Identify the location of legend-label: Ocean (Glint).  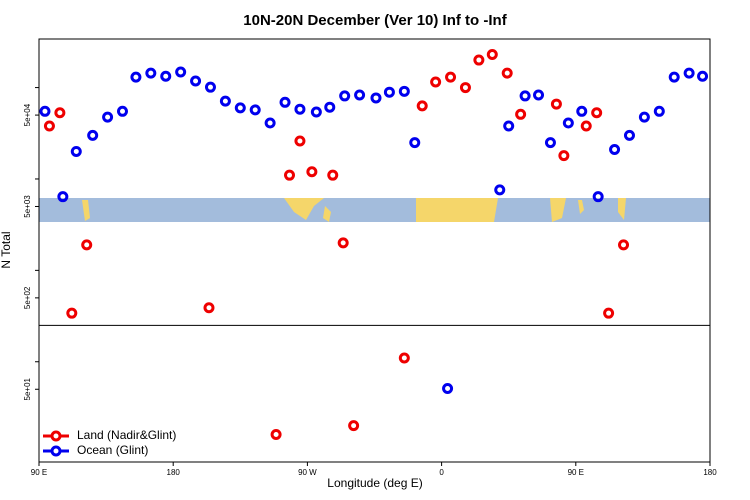
(112, 450).